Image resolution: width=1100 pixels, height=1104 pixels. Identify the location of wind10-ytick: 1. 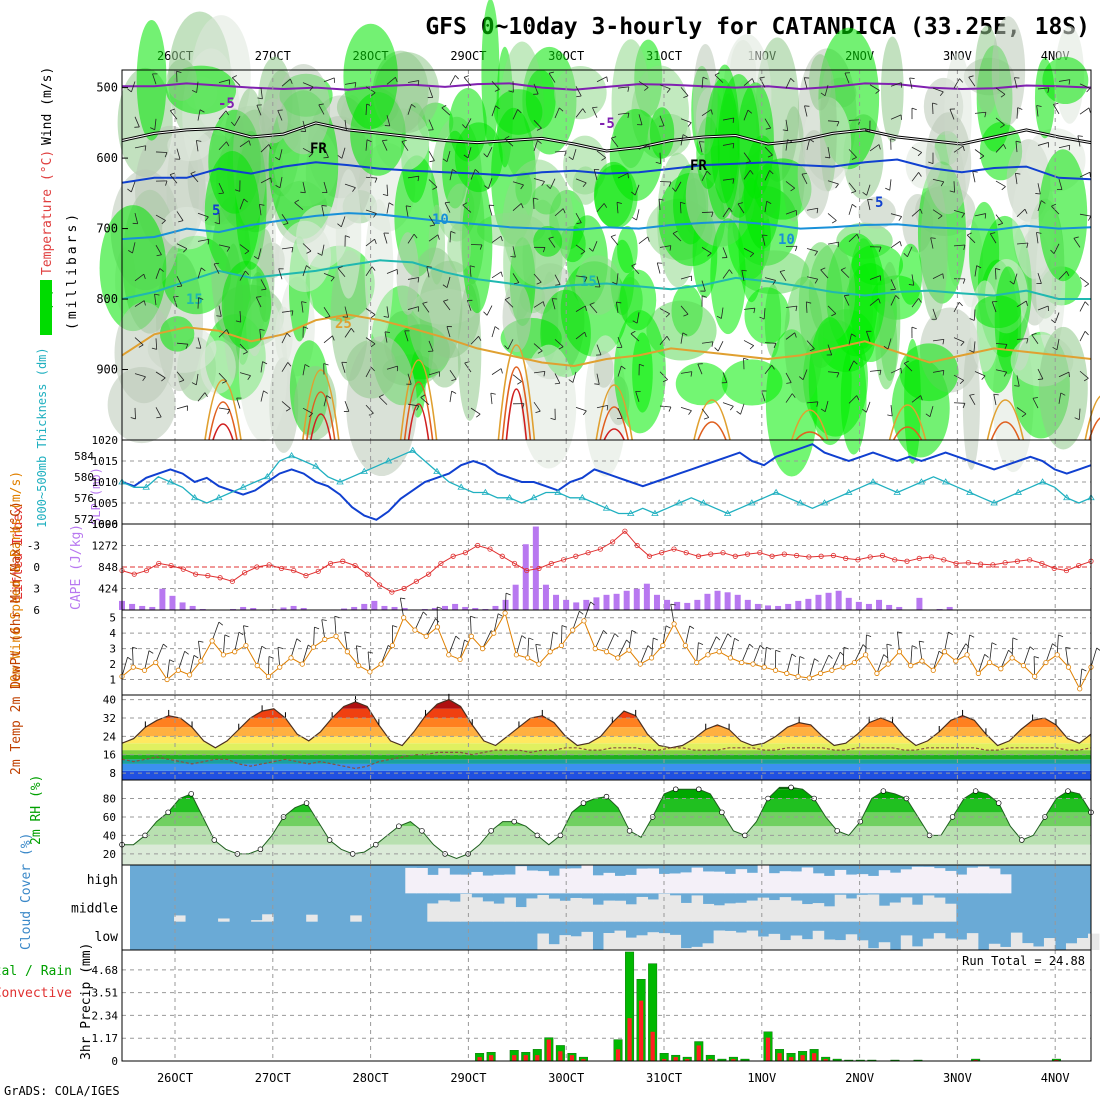
(112, 680).